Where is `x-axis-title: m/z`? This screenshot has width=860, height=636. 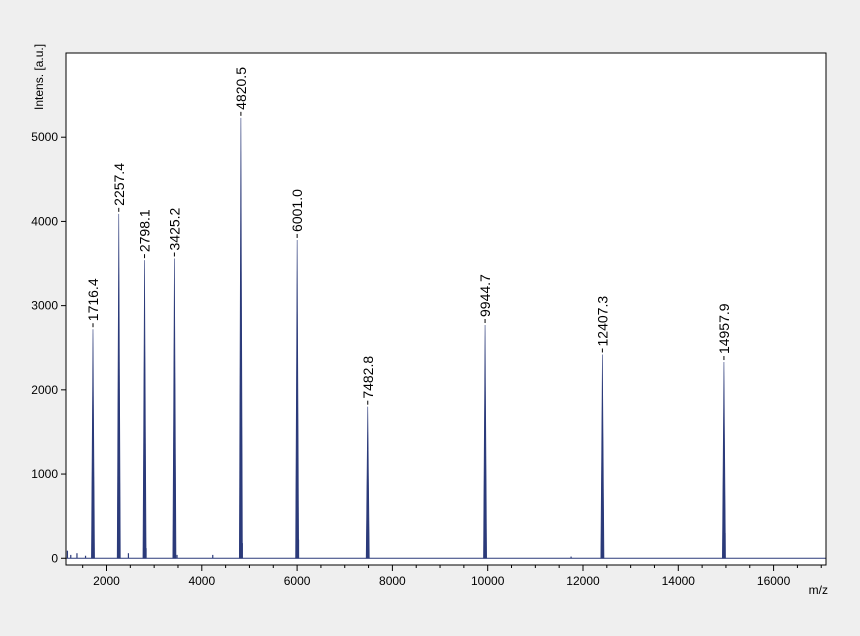 x-axis-title: m/z is located at coordinates (818, 590).